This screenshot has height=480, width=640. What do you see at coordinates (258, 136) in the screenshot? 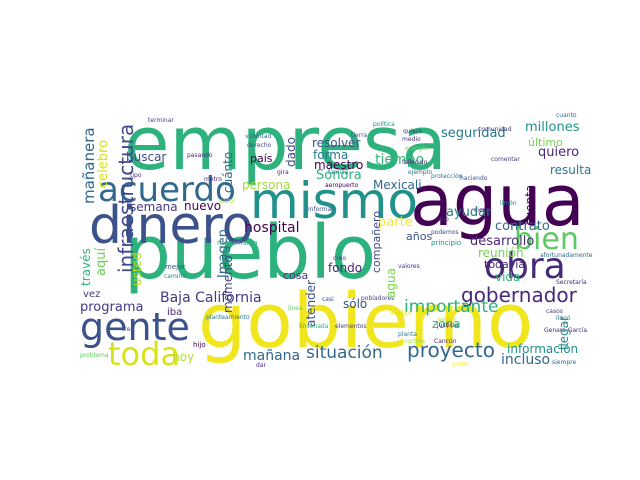
I see `word-momento: voluntad` at bounding box center [258, 136].